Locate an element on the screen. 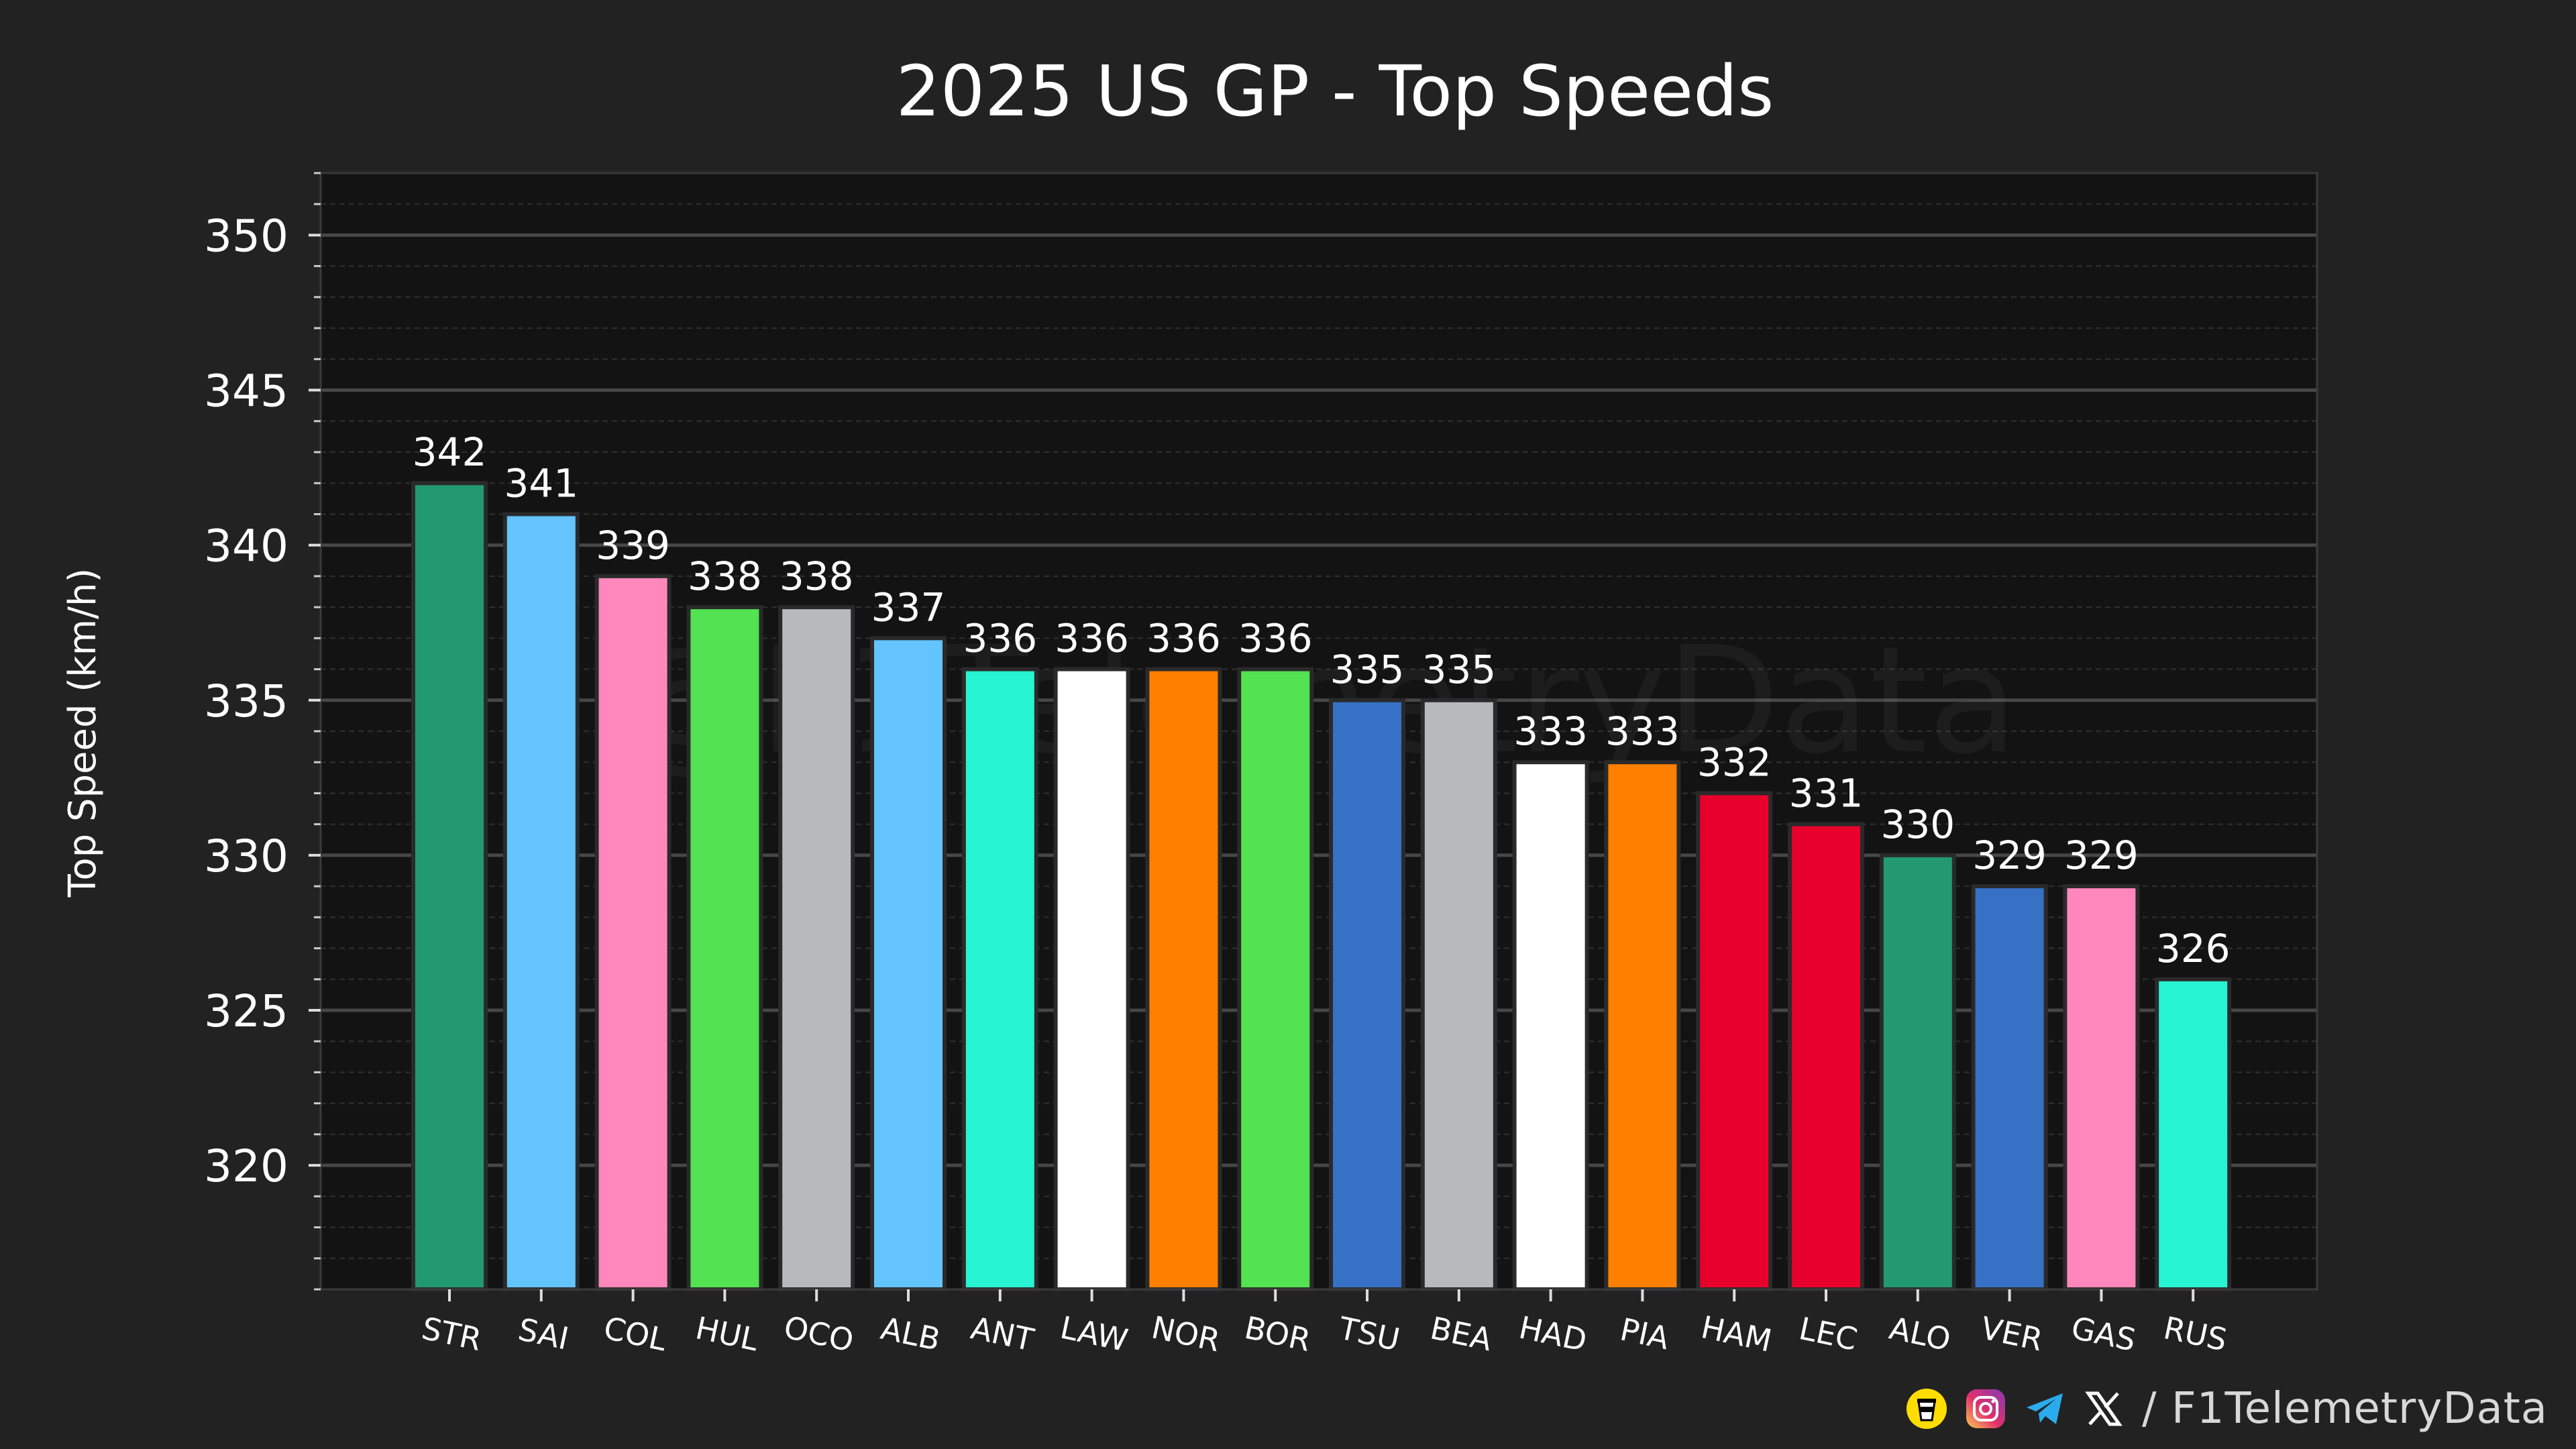  value-label-gas: 329 is located at coordinates (2101, 855).